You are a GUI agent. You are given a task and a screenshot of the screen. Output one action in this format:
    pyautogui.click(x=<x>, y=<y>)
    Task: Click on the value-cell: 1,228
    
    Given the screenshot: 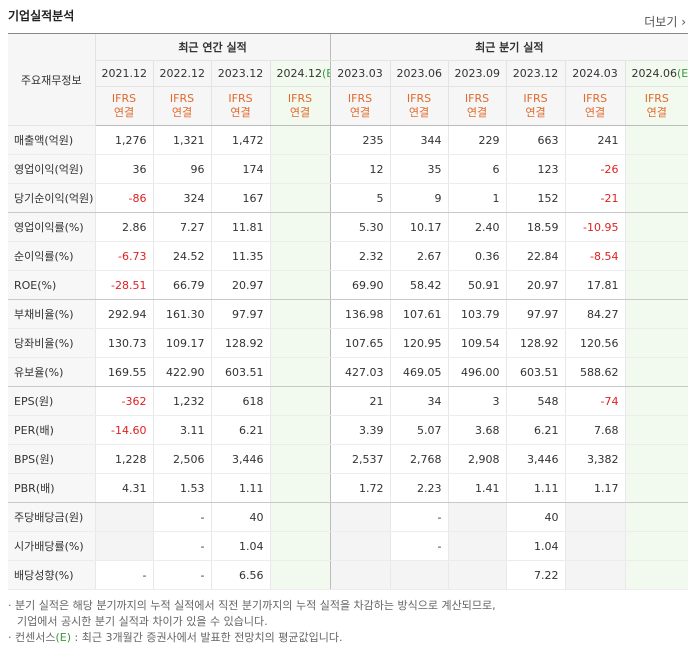 What is the action you would take?
    pyautogui.click(x=123, y=459)
    